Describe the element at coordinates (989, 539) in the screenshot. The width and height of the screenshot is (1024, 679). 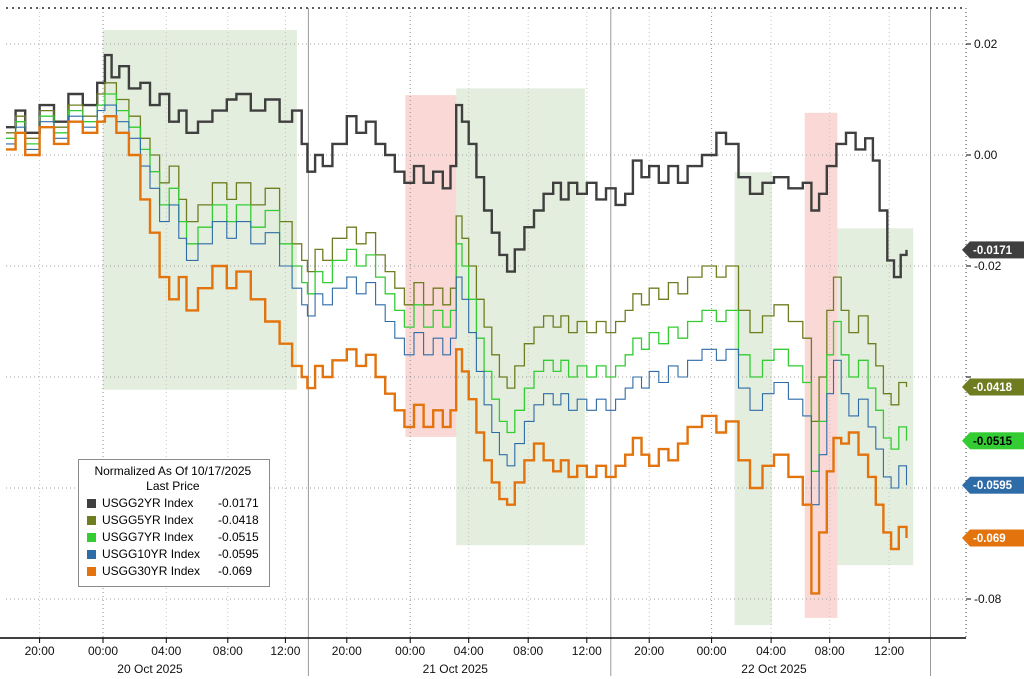
I see `price-badge-label-usgg30yr: -0.069` at that location.